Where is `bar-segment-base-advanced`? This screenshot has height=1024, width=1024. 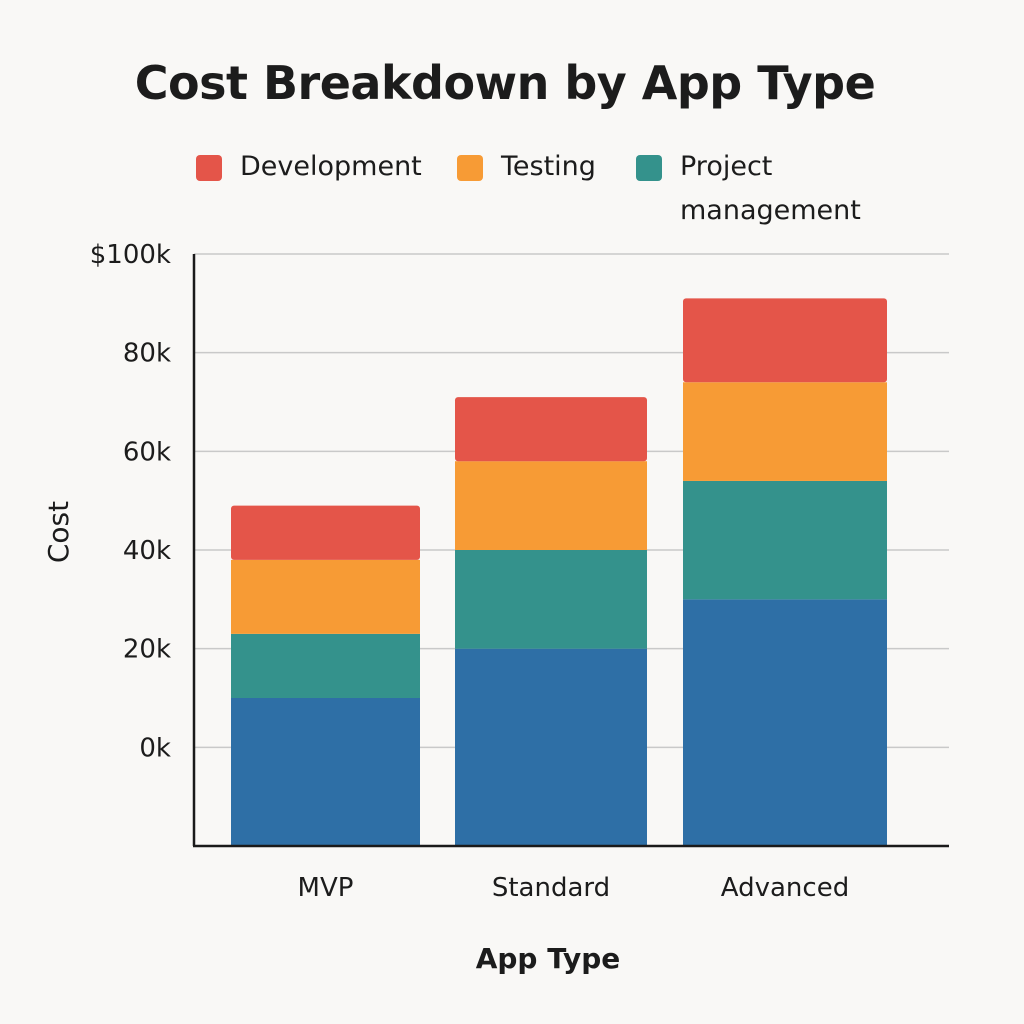
bar-segment-base-advanced is located at coordinates (785, 722).